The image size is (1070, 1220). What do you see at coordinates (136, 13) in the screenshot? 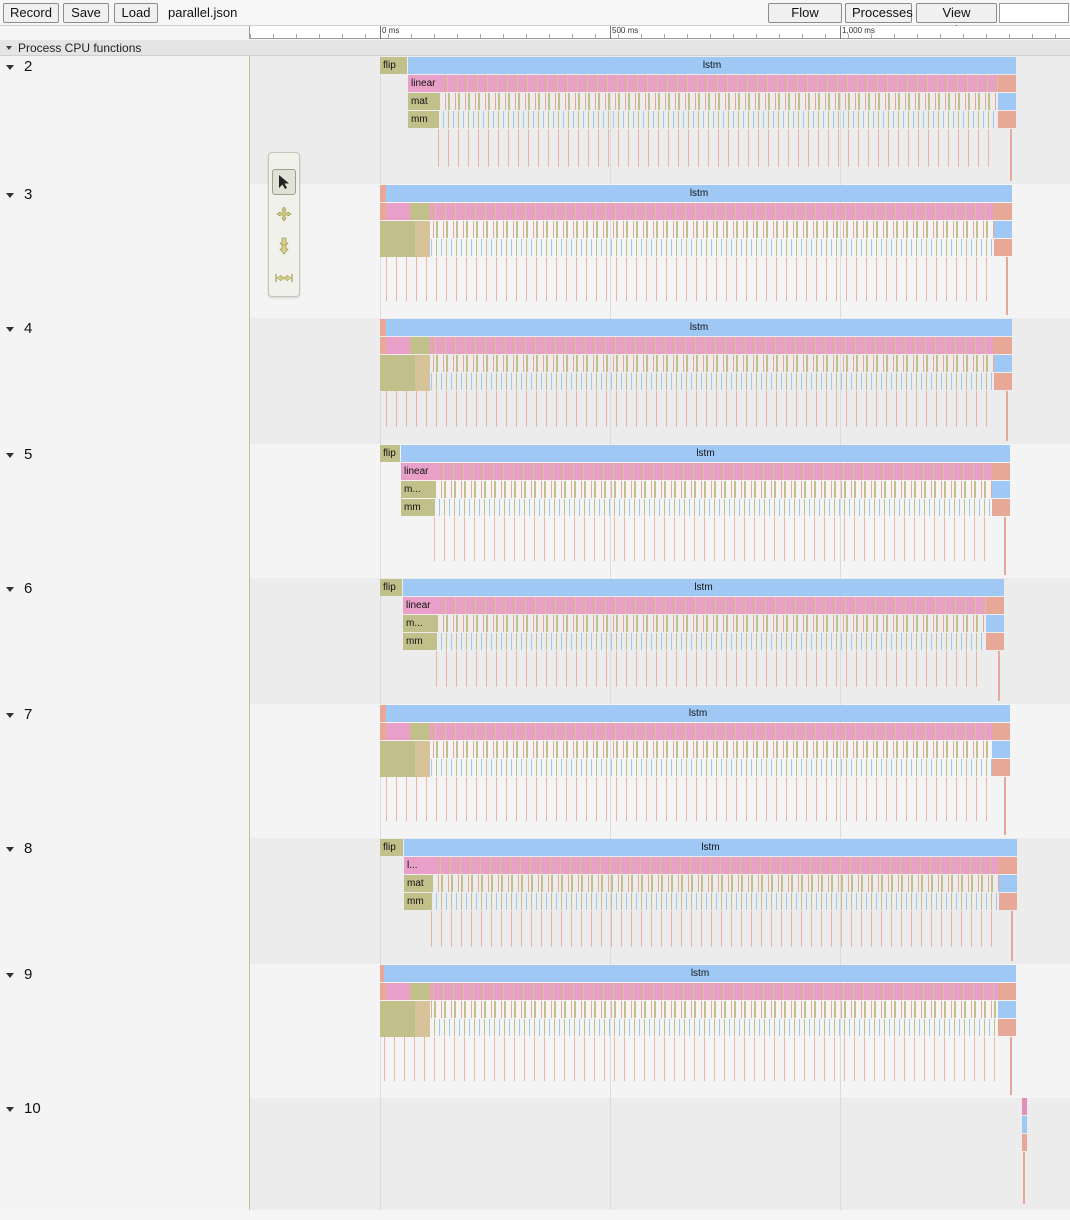
I see `load-button: Load` at bounding box center [136, 13].